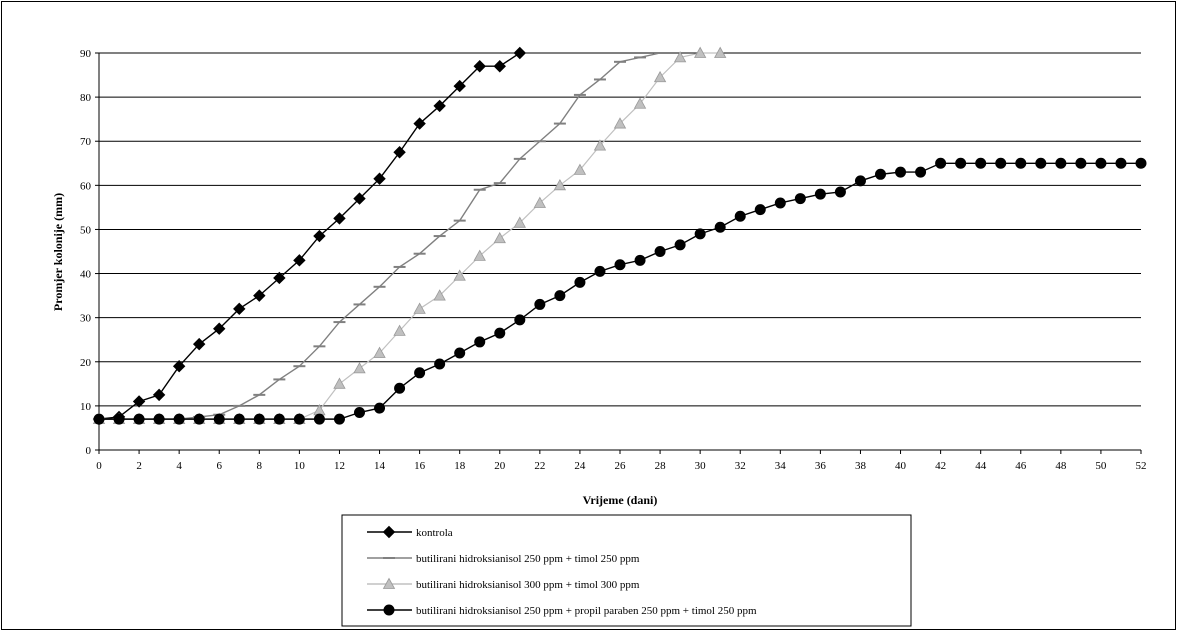 The height and width of the screenshot is (634, 1179). I want to click on x-tick-label: 12, so click(339, 466).